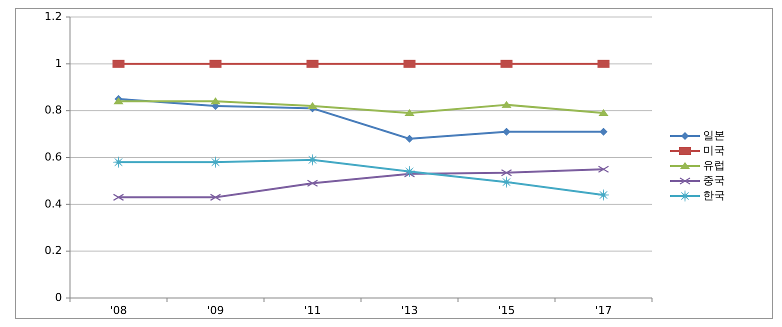  I want to click on legend-label: 한국, so click(714, 195).